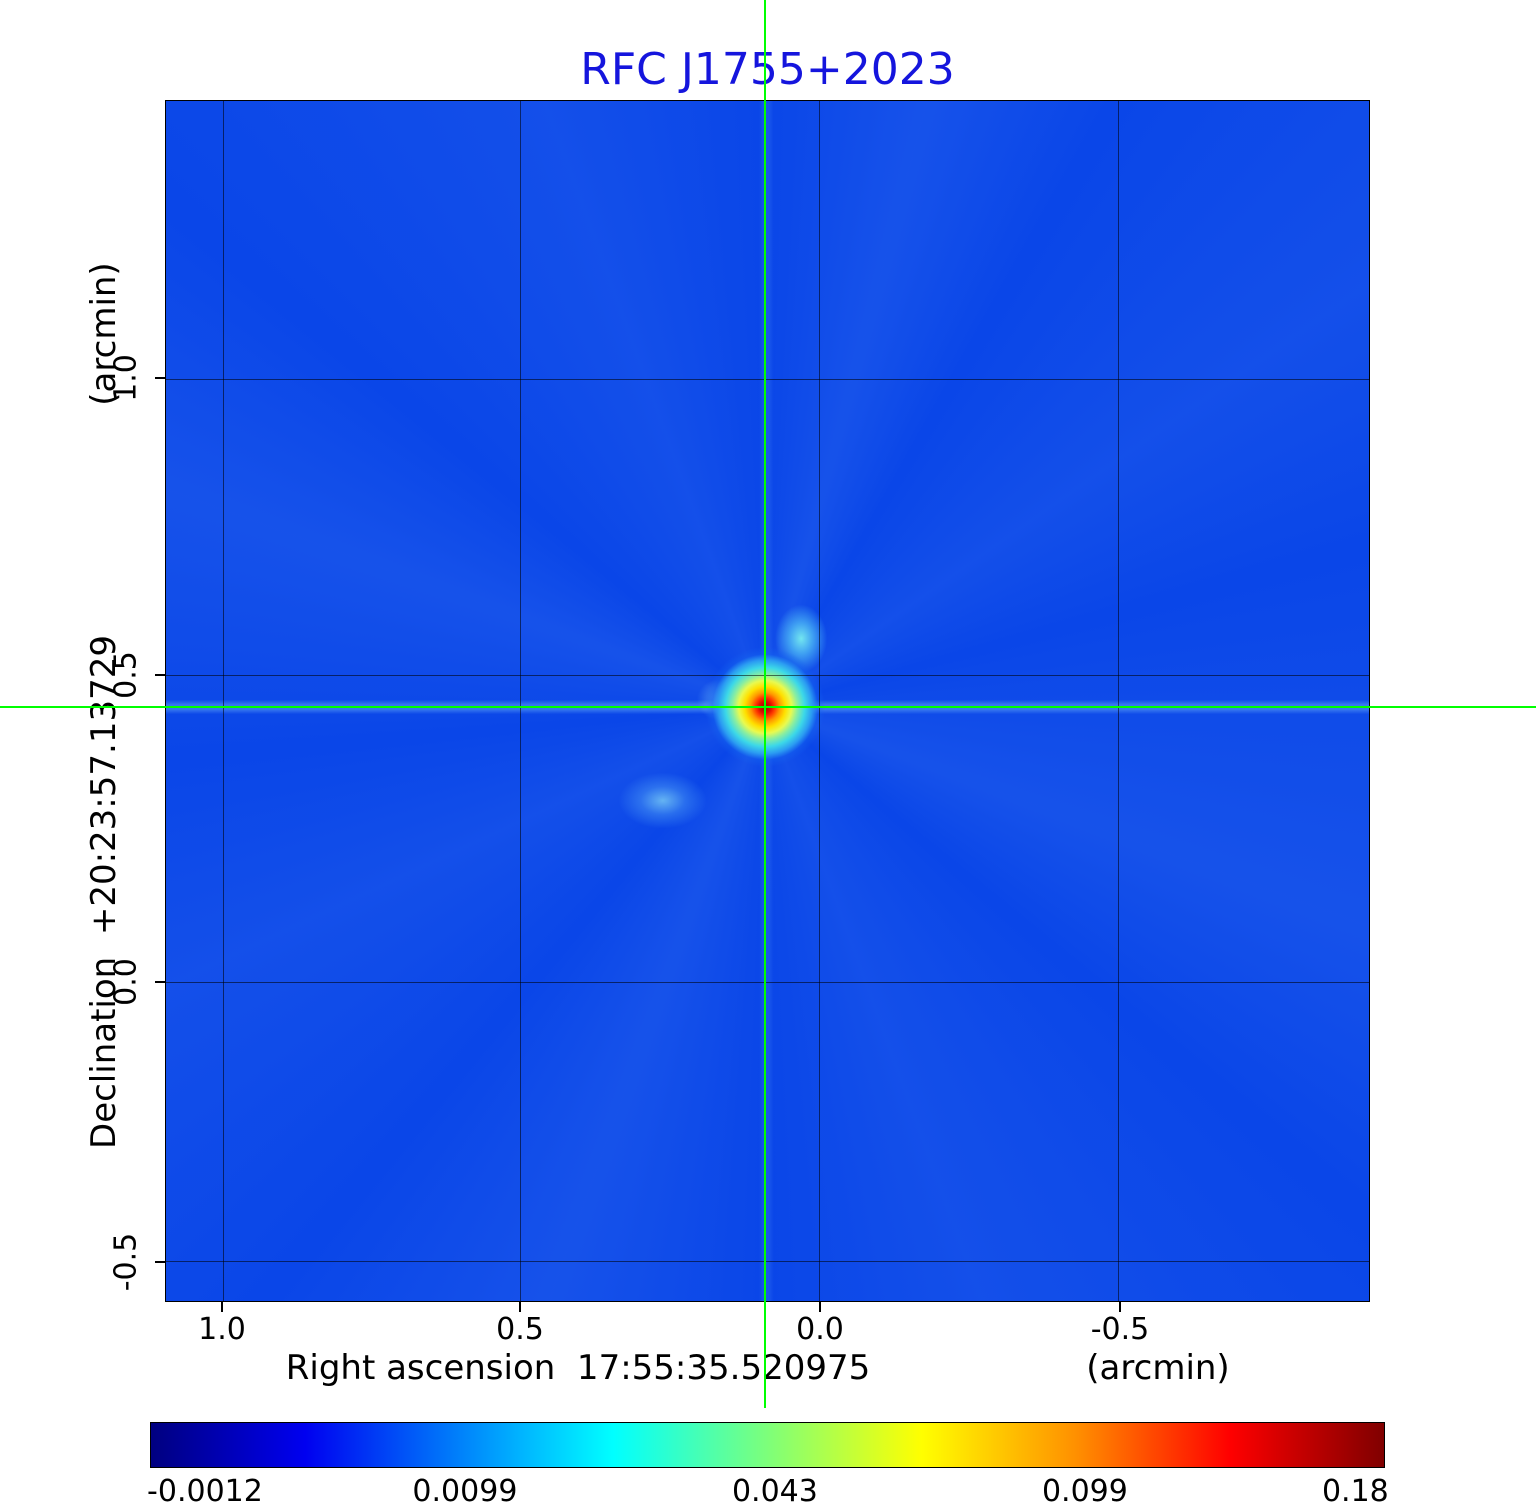 The height and width of the screenshot is (1511, 1536). Describe the element at coordinates (767, 1445) in the screenshot. I see `colorbar` at that location.